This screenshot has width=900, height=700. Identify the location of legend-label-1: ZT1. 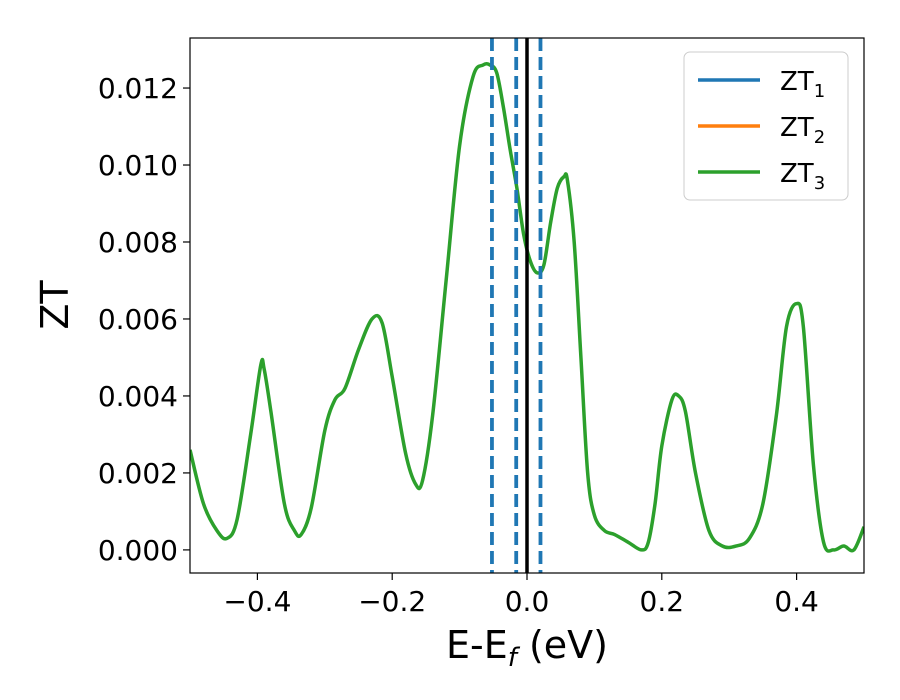
(802, 84).